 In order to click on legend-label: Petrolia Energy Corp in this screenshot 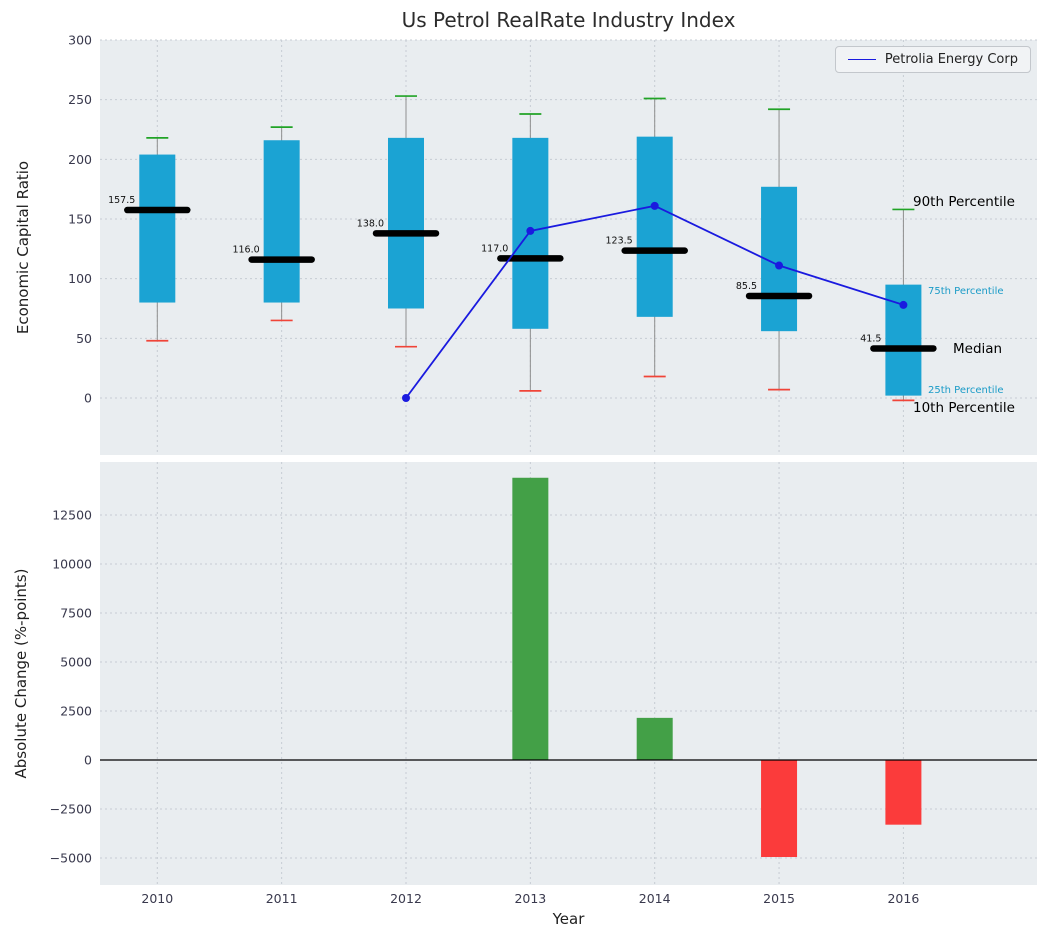, I will do `click(951, 59)`.